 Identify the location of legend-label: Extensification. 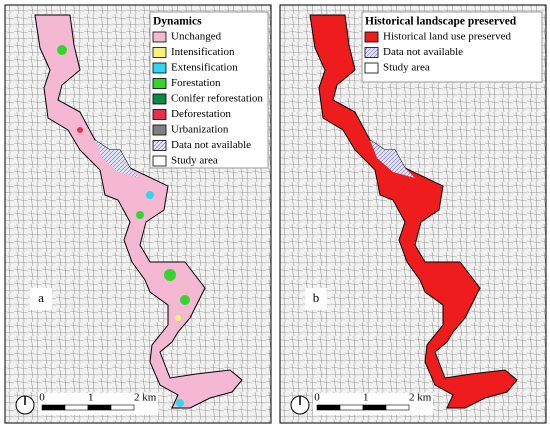
(204, 68).